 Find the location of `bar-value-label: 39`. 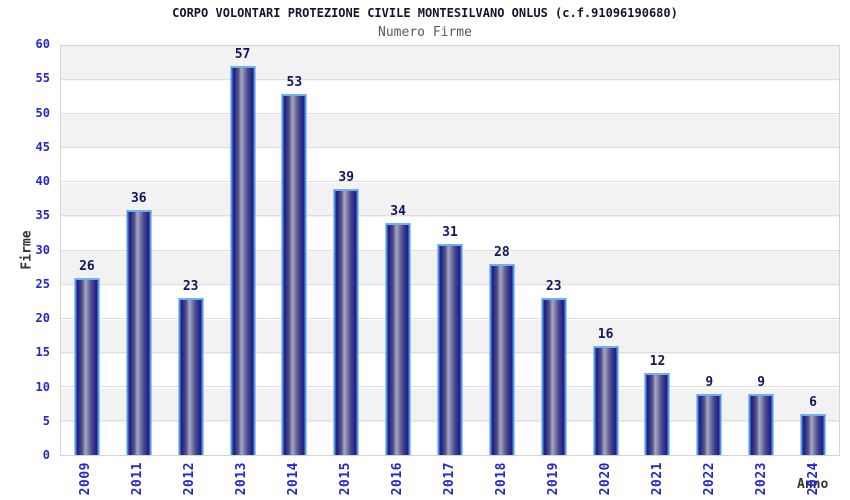

bar-value-label: 39 is located at coordinates (346, 178).